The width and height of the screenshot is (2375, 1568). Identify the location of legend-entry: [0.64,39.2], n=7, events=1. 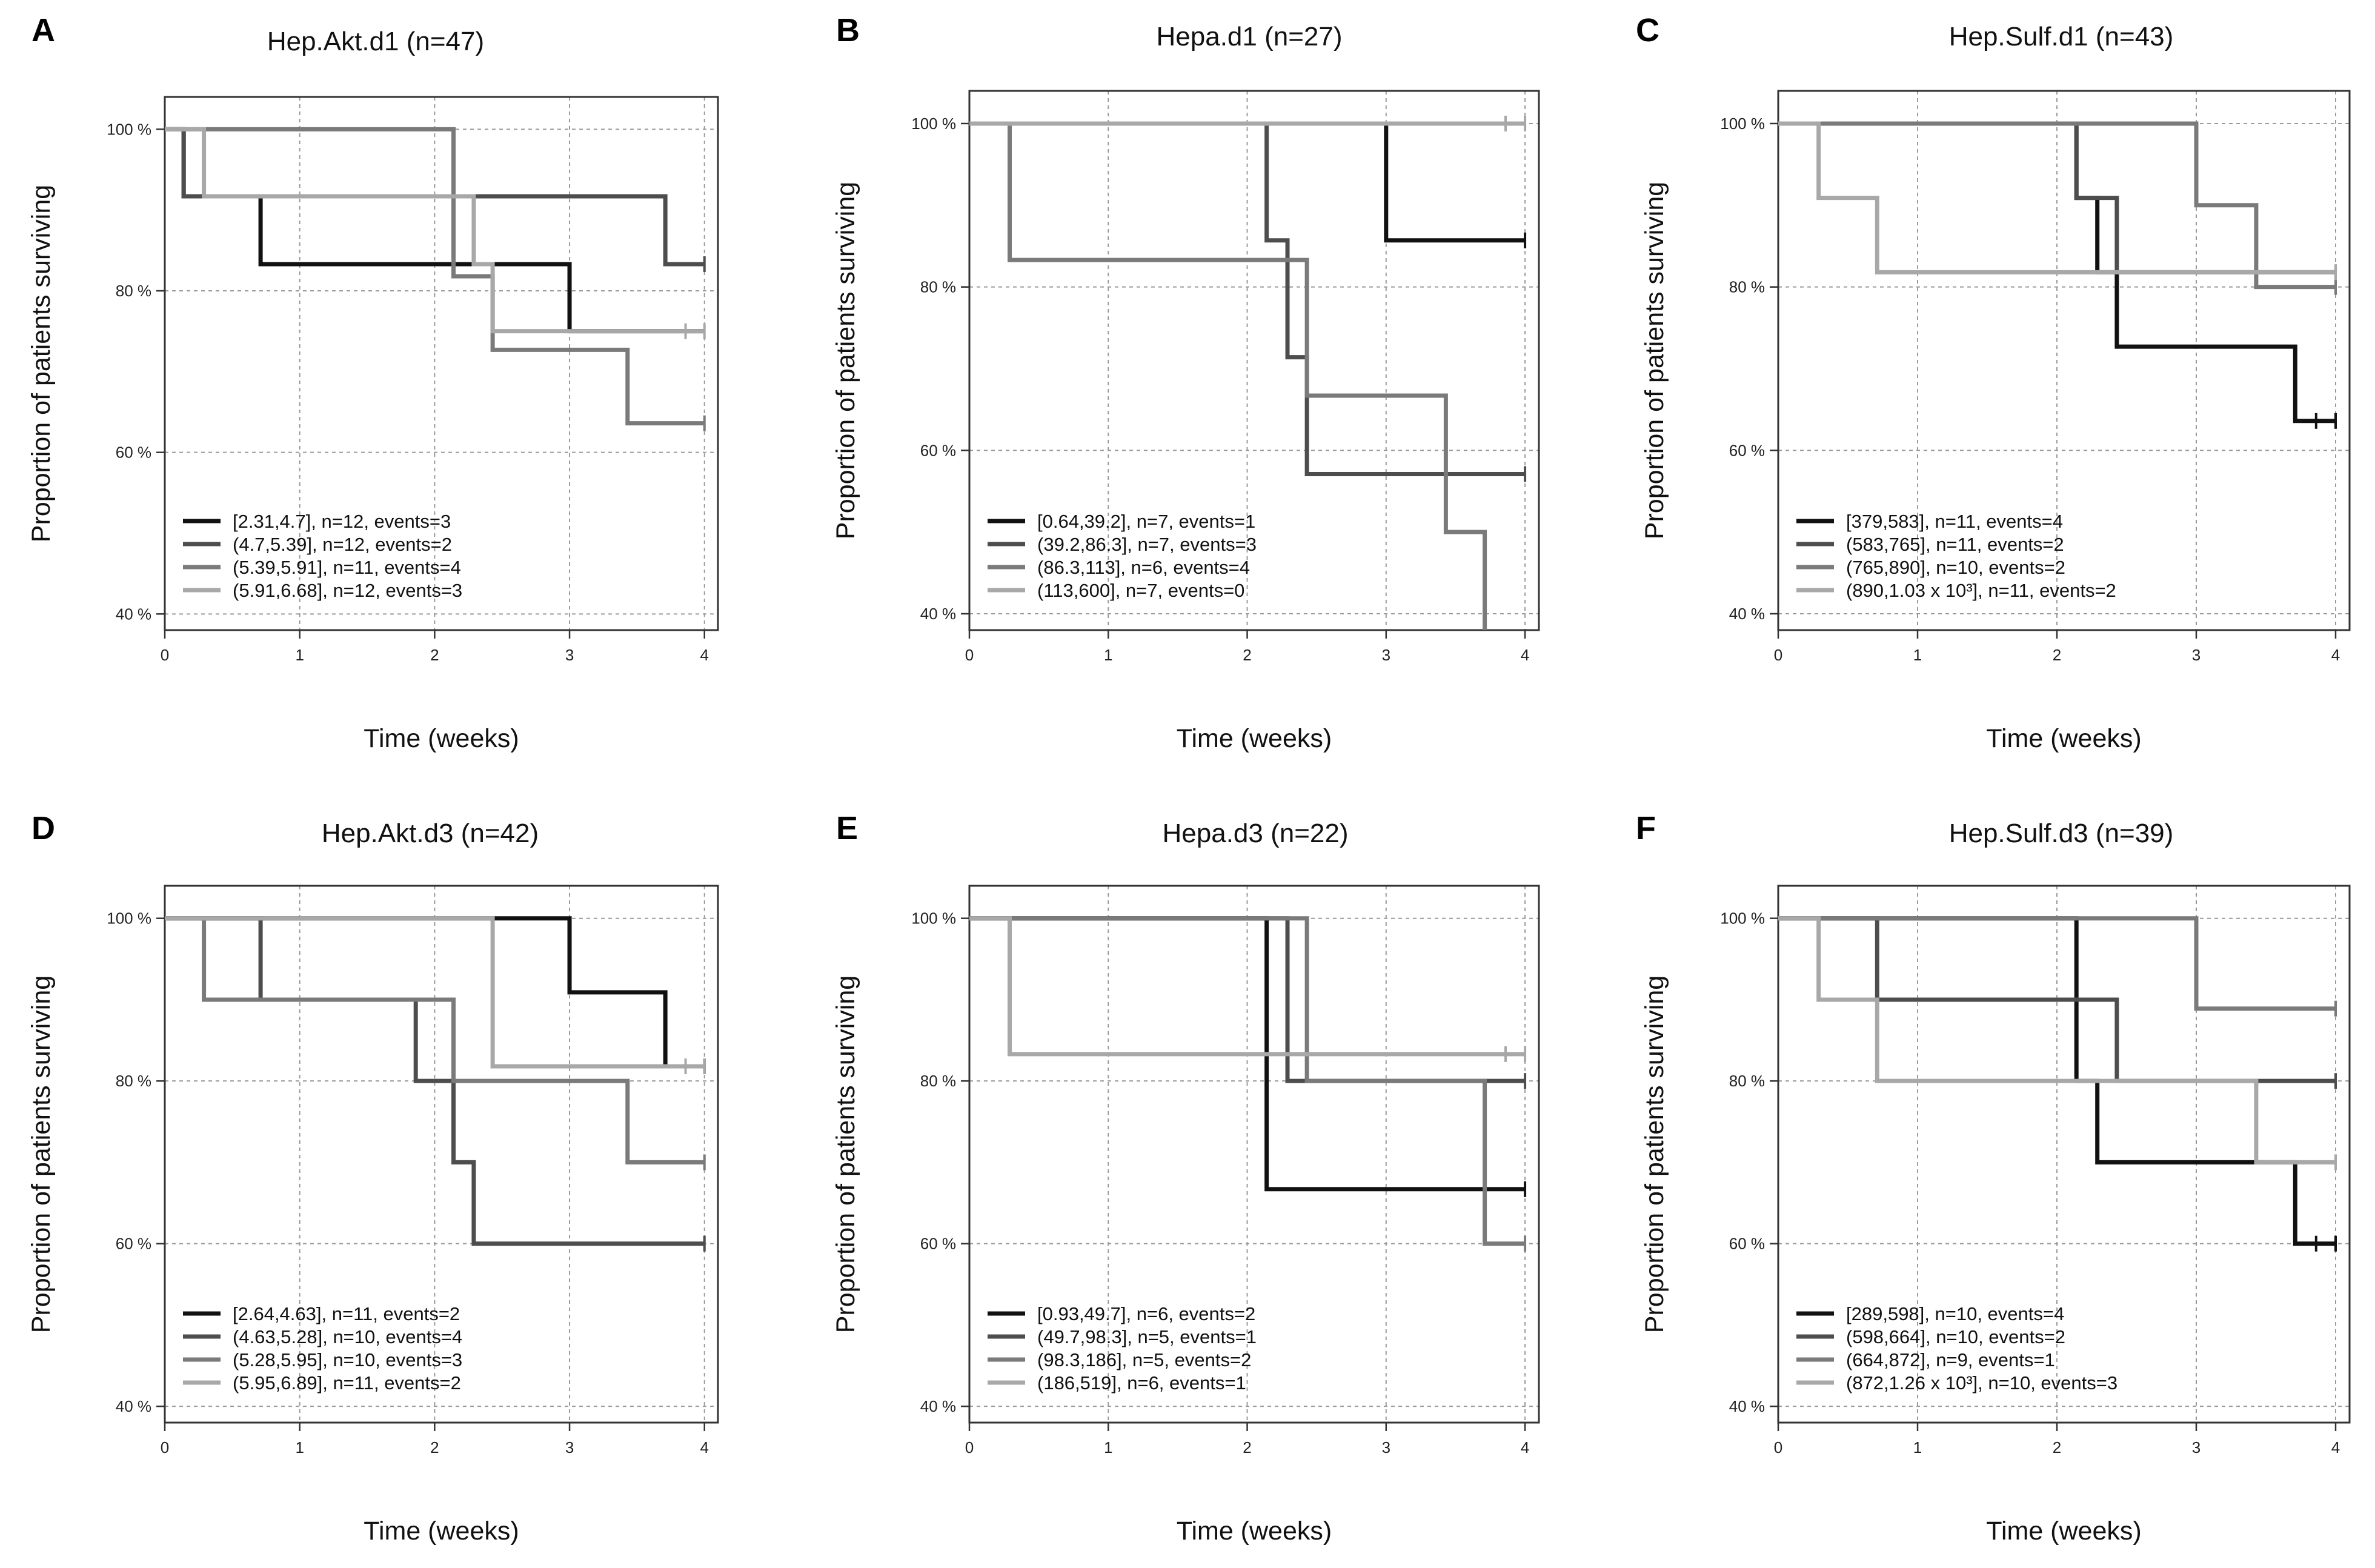
(1146, 521).